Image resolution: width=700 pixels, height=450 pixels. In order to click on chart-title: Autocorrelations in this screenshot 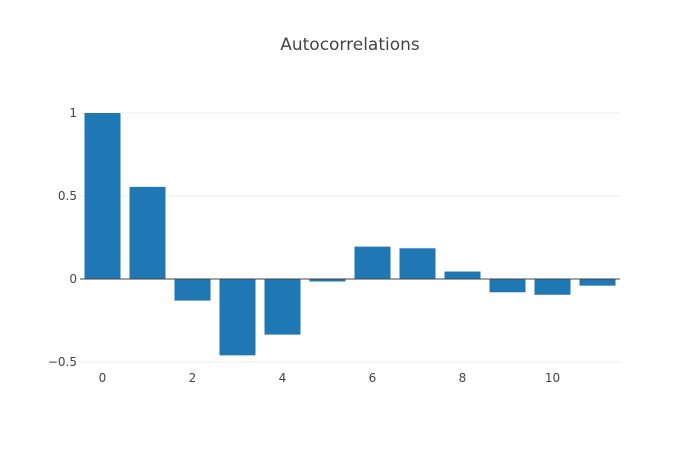, I will do `click(350, 45)`.